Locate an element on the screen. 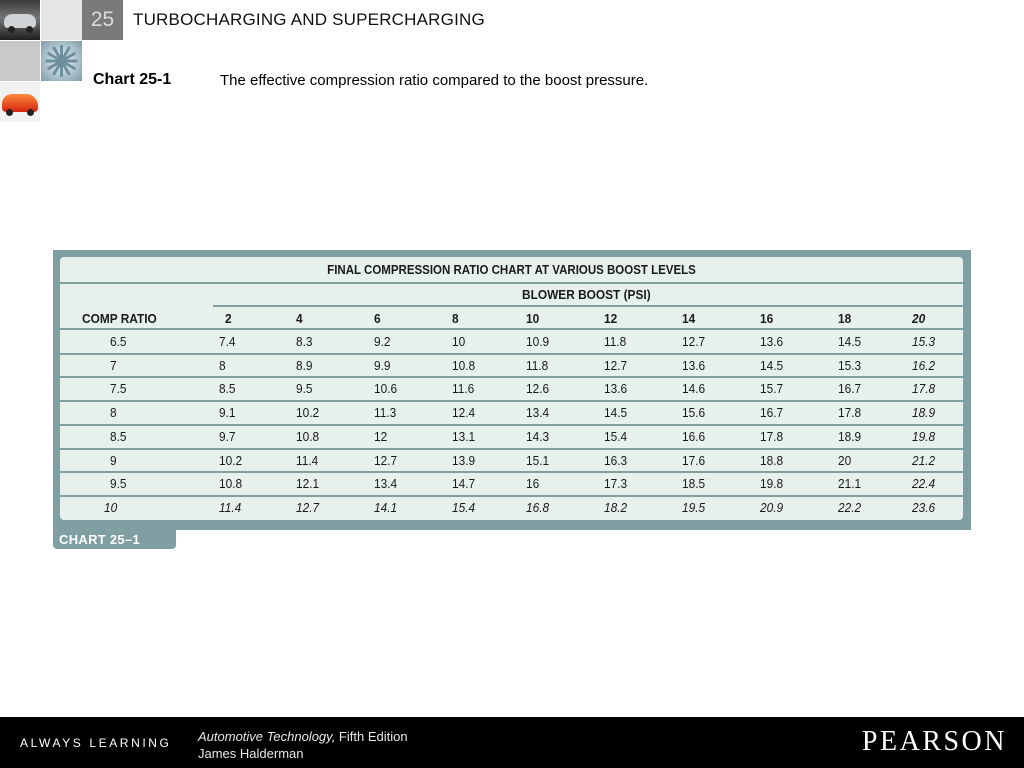 This screenshot has width=1024, height=768. table-cell: 22.4 is located at coordinates (924, 484).